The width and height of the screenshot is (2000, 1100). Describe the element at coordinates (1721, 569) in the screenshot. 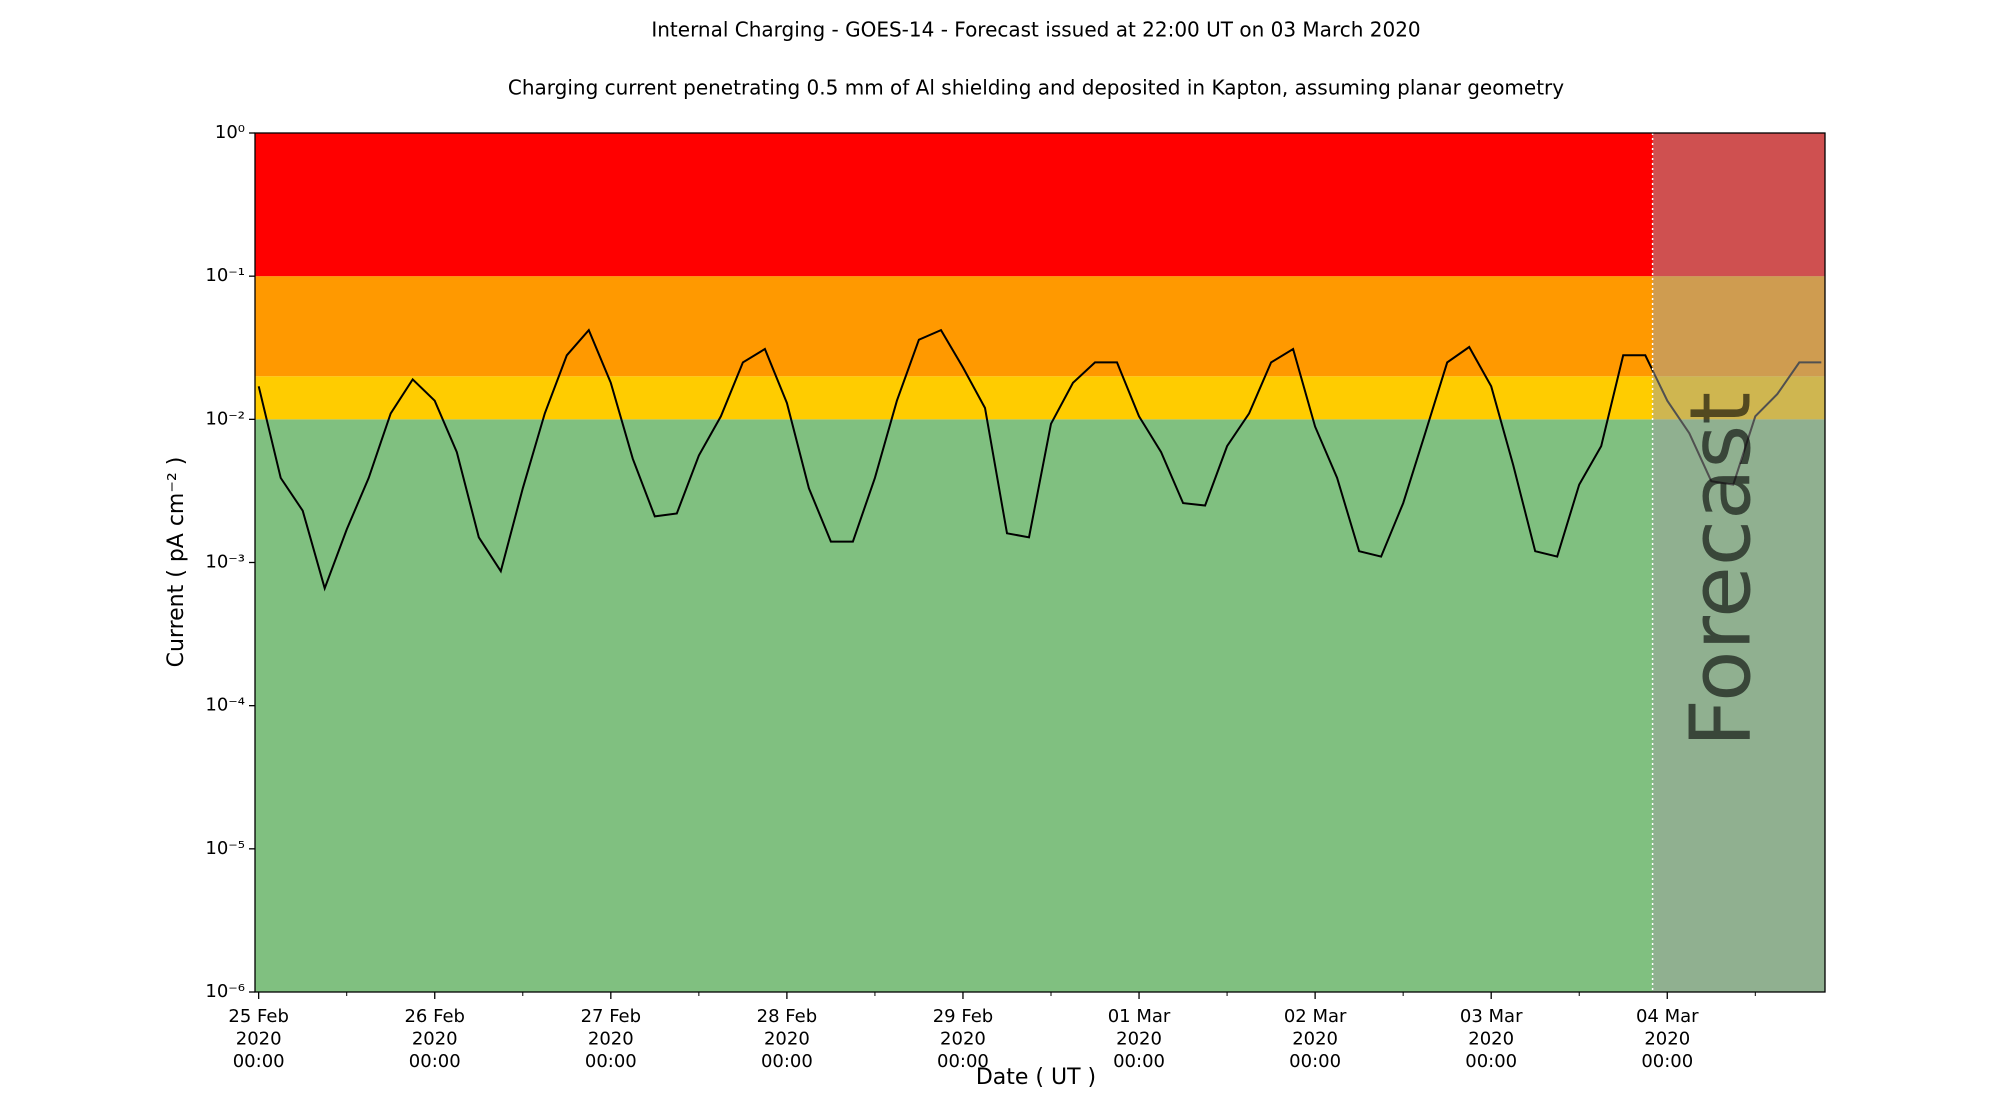

I see `forecast-label: Forecast` at that location.